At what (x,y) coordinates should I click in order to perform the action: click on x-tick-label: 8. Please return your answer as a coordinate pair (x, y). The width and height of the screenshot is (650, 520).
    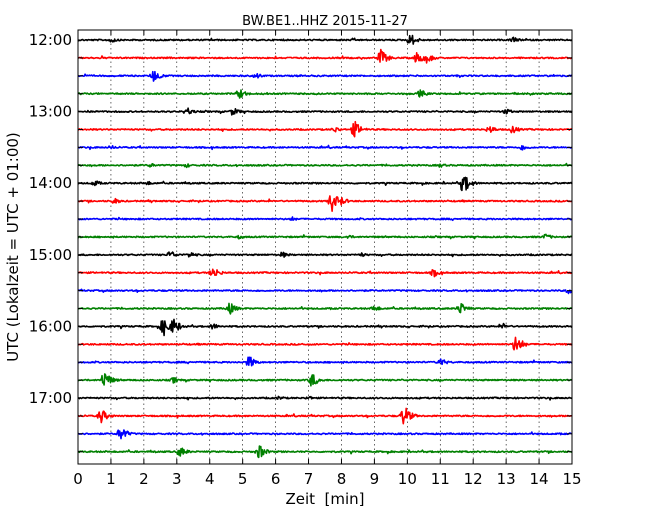
    Looking at the image, I should click on (342, 479).